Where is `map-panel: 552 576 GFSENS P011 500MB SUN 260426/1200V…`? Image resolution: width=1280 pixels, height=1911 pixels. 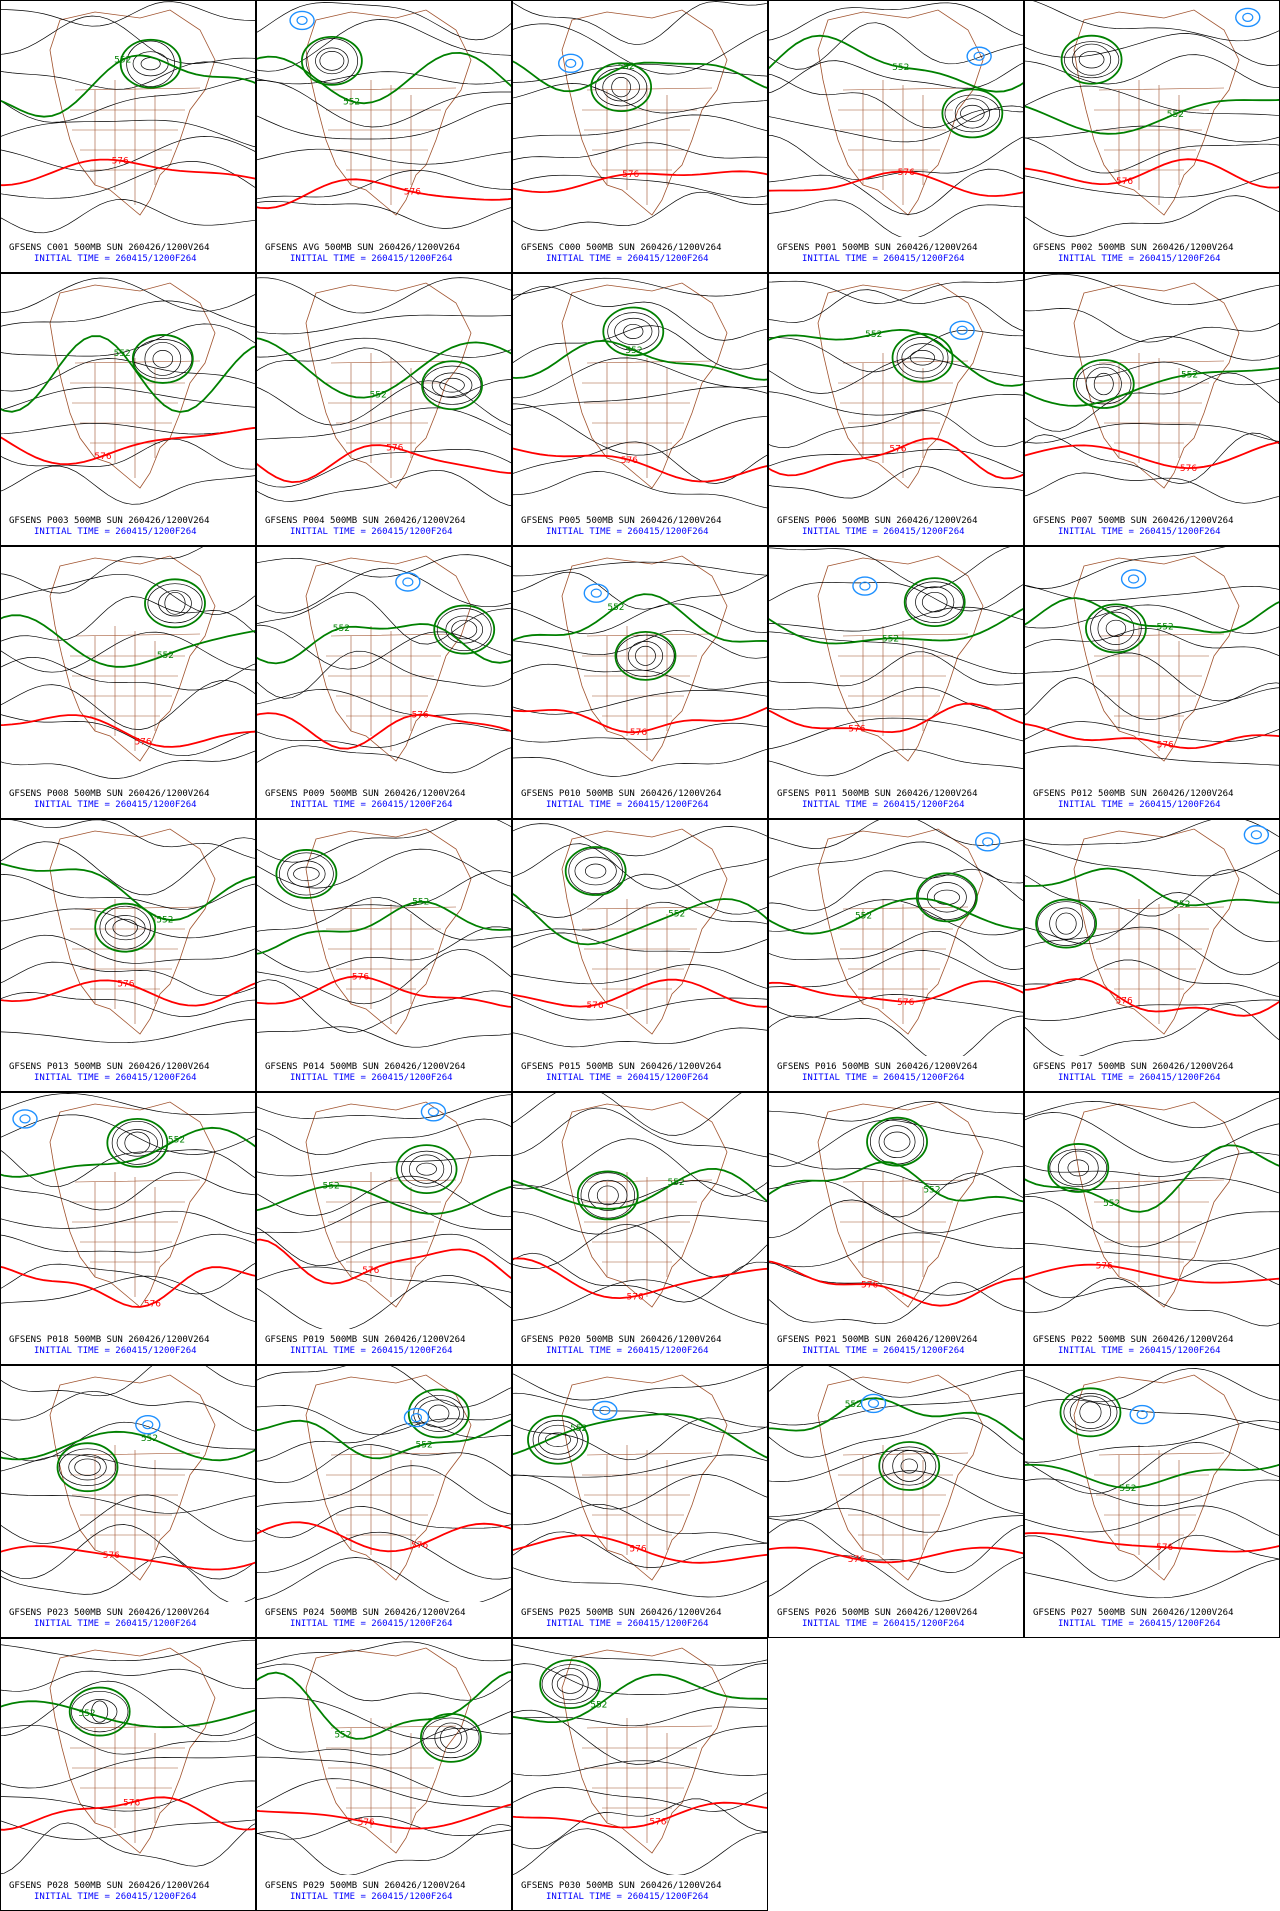 map-panel: 552 576 GFSENS P011 500MB SUN 260426/1200V… is located at coordinates (896, 682).